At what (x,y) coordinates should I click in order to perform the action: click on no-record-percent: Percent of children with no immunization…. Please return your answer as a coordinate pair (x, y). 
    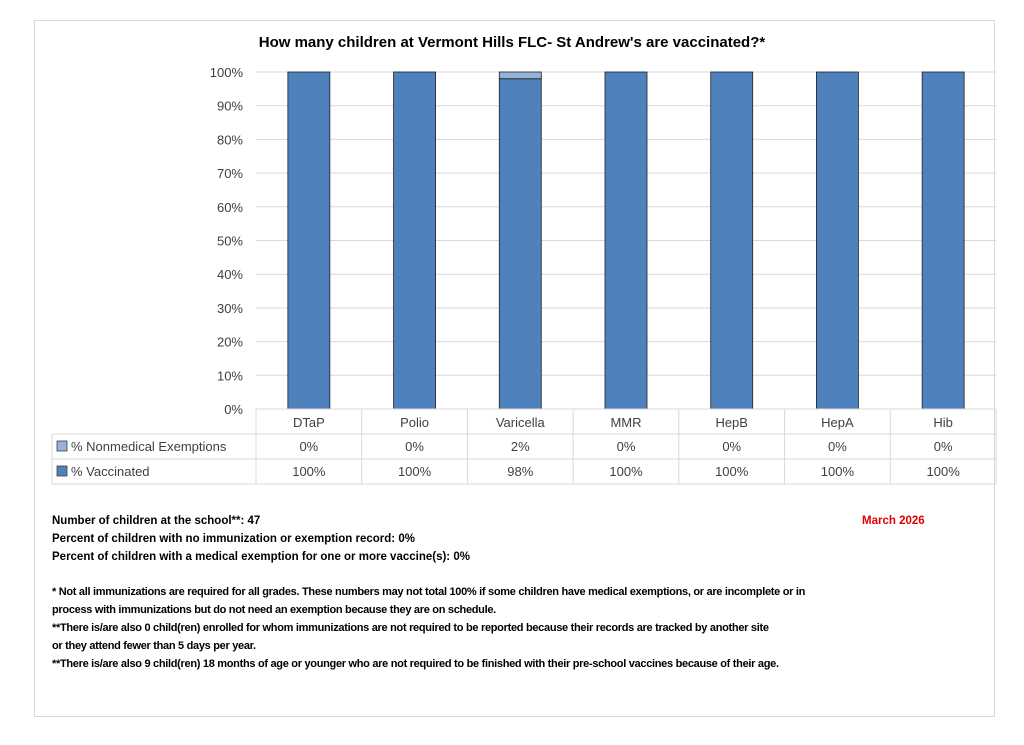
    Looking at the image, I should click on (233, 539).